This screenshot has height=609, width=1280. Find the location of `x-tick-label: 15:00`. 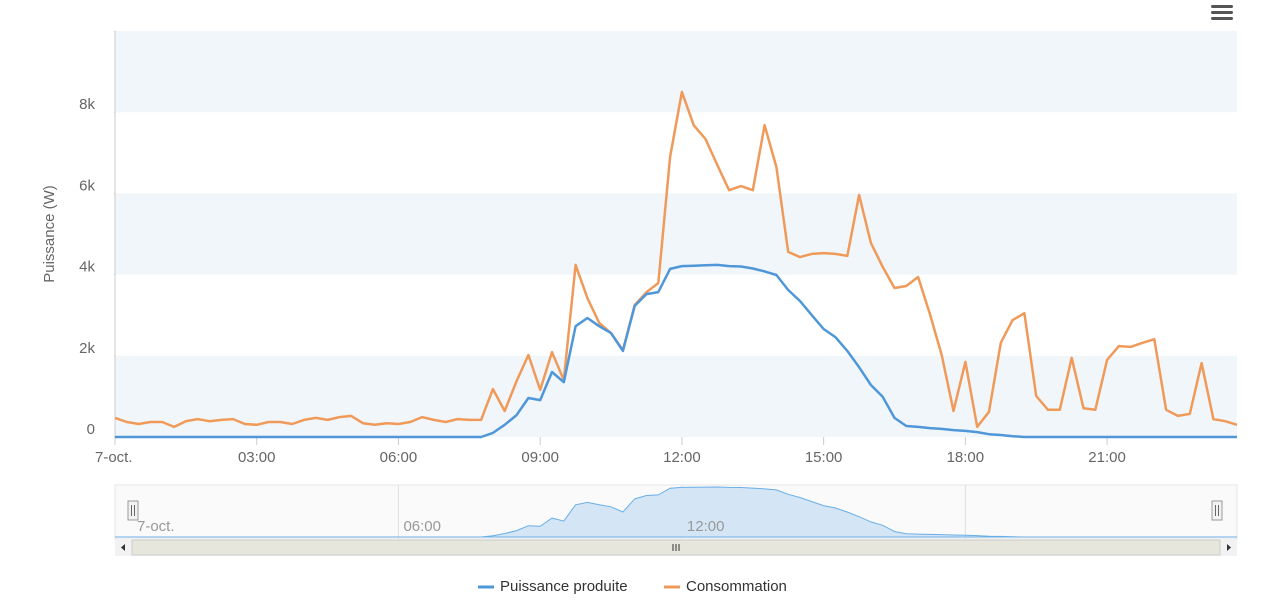

x-tick-label: 15:00 is located at coordinates (824, 457).